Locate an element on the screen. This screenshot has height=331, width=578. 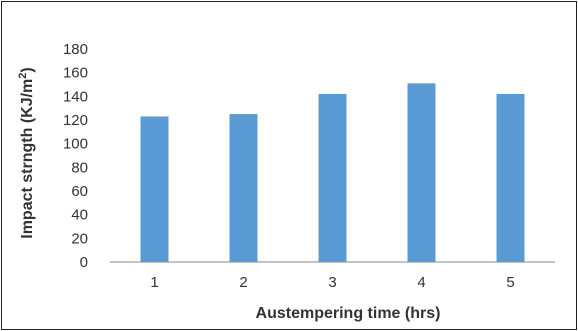
y-axis-title-superscript: 2 is located at coordinates (23, 76).